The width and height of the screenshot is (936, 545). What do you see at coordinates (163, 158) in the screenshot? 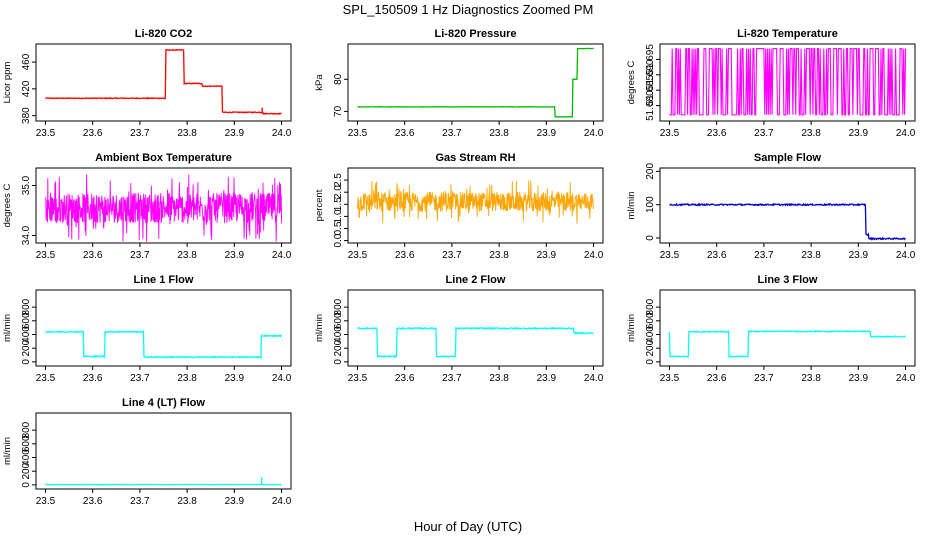
I see `panel-title: Ambient Box Temperature` at bounding box center [163, 158].